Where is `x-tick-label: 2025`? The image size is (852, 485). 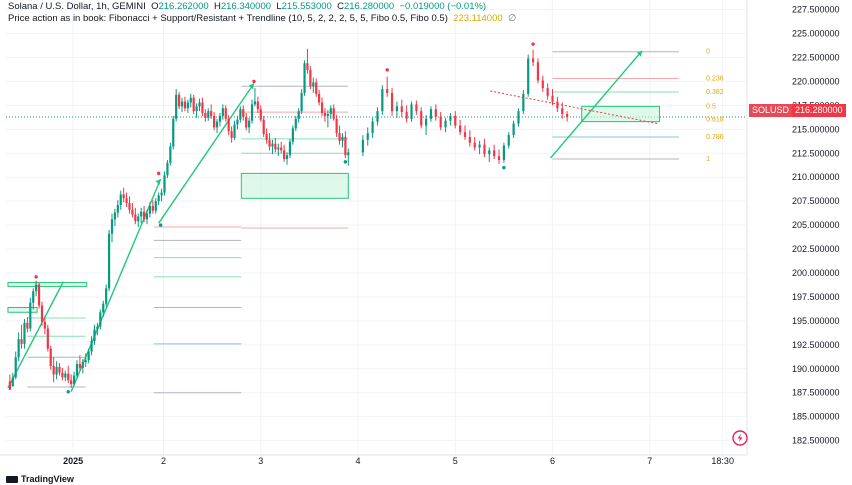 x-tick-label: 2025 is located at coordinates (73, 461).